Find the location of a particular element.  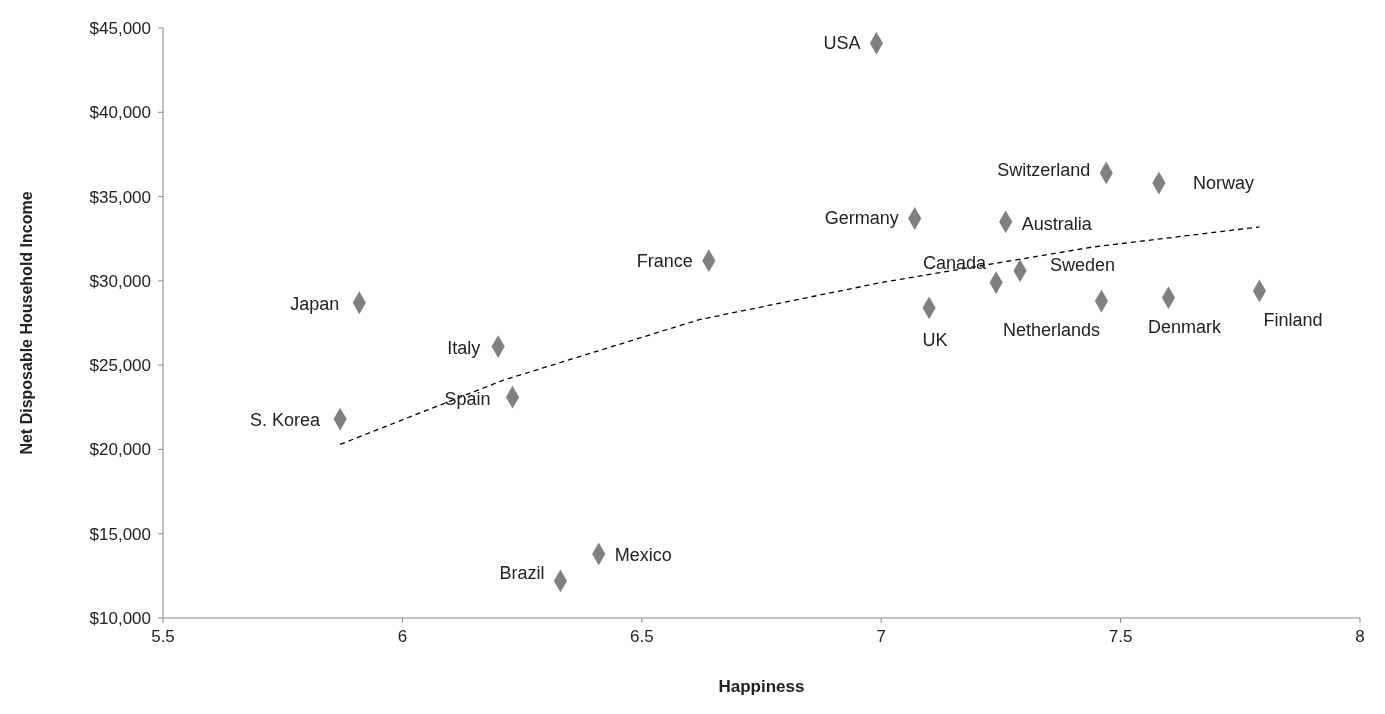

y-tick-label: $40,000 is located at coordinates (120, 113).